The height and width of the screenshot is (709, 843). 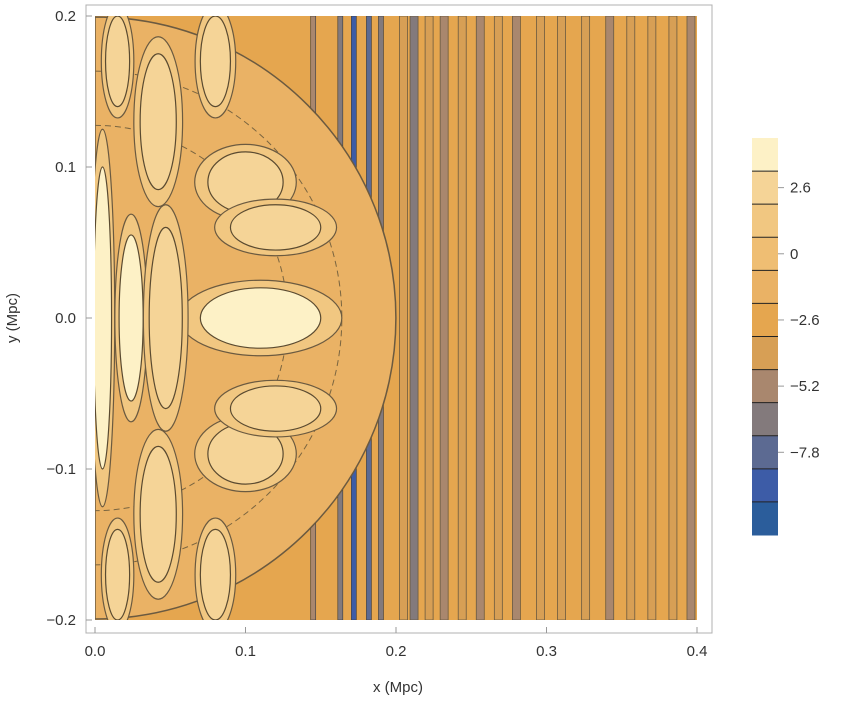 I want to click on y-tick-label: 0.0, so click(x=65, y=318).